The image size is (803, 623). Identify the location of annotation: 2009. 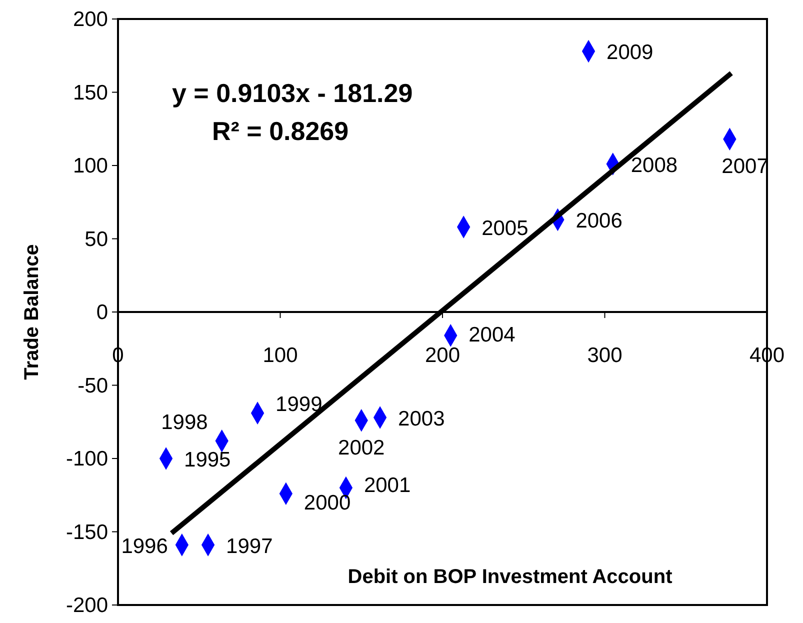
(630, 52).